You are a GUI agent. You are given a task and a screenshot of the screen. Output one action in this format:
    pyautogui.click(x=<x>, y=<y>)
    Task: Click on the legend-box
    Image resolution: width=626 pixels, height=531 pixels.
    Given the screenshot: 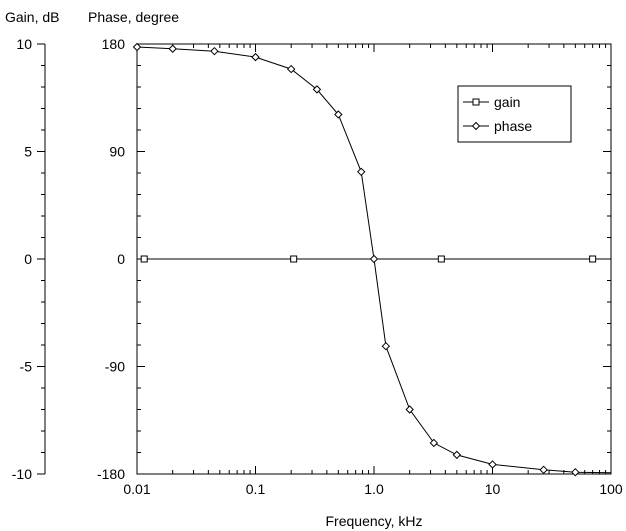 What is the action you would take?
    pyautogui.click(x=514, y=114)
    